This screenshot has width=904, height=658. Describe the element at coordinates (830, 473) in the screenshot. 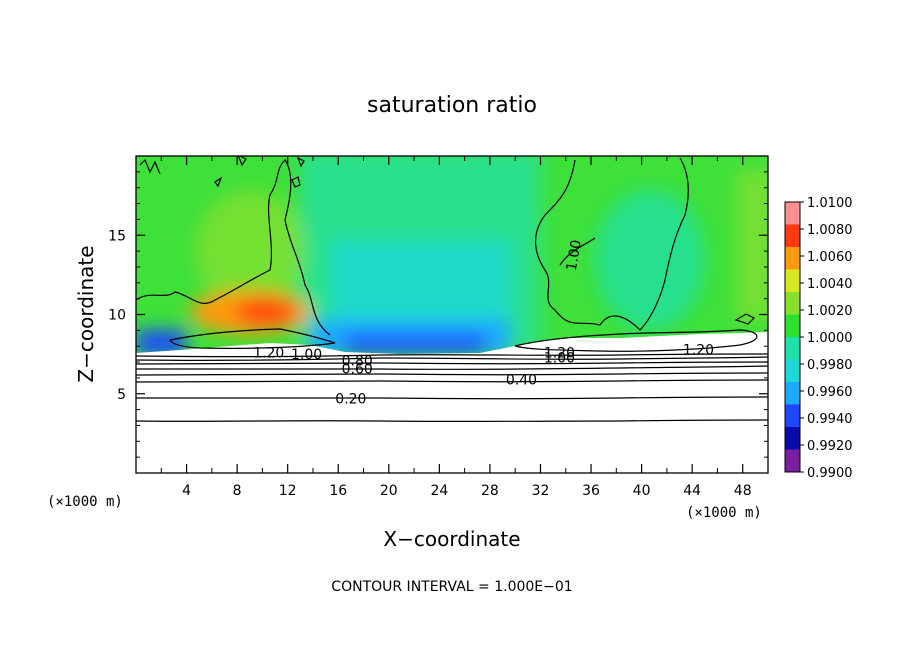

I see `colorbar-tick-label: 0.9900` at that location.